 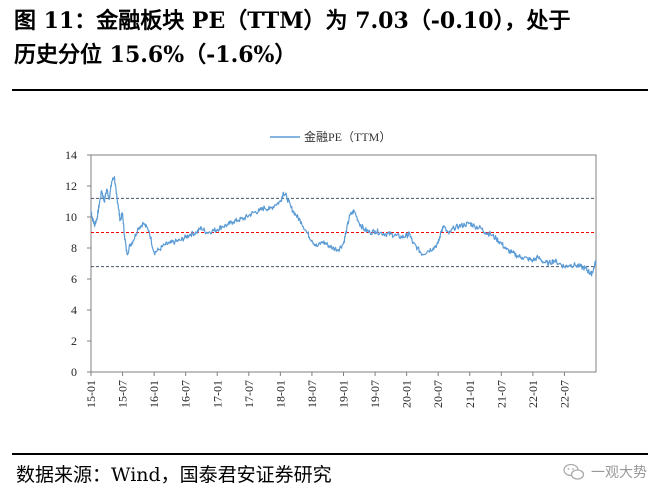 What do you see at coordinates (438, 394) in the screenshot?
I see `x-tick-label: 20-07` at bounding box center [438, 394].